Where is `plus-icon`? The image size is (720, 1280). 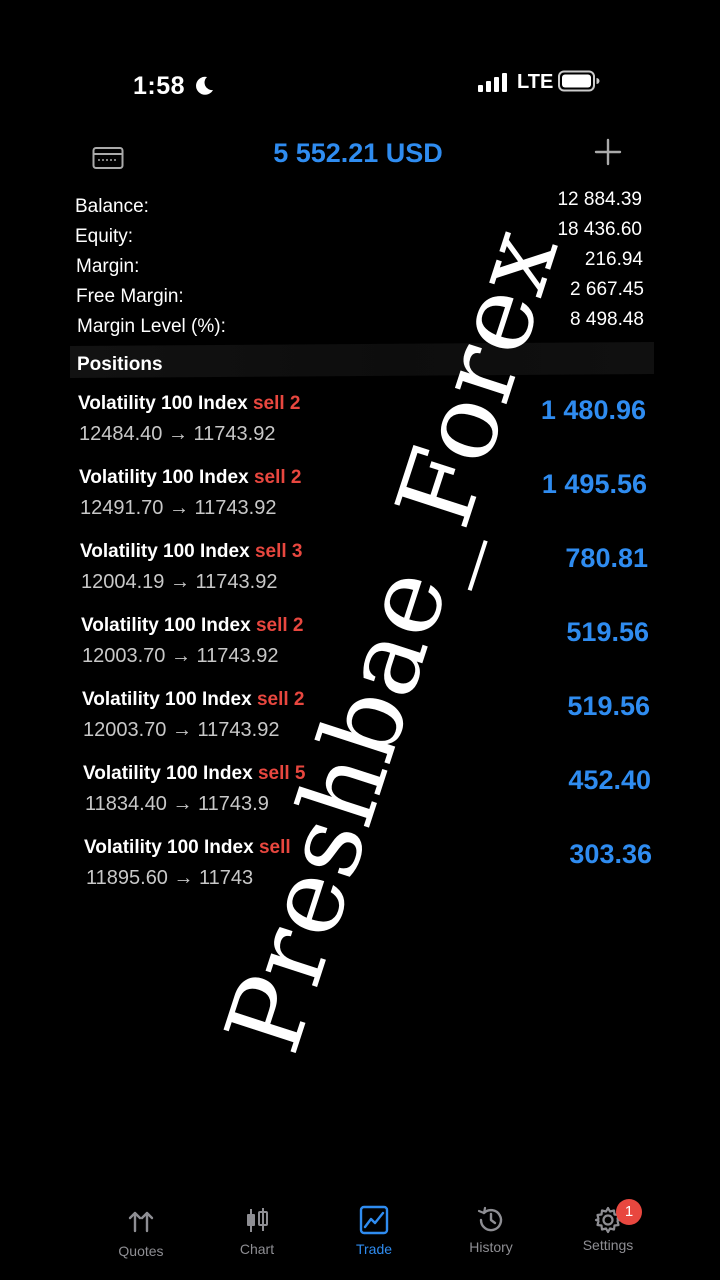
plus-icon is located at coordinates (608, 152).